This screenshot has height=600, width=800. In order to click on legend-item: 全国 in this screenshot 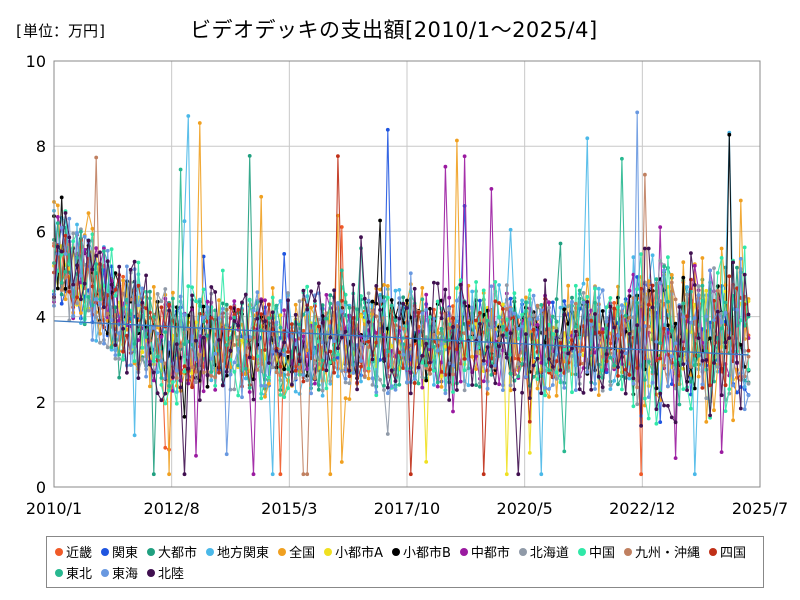, I will do `click(296, 551)`.